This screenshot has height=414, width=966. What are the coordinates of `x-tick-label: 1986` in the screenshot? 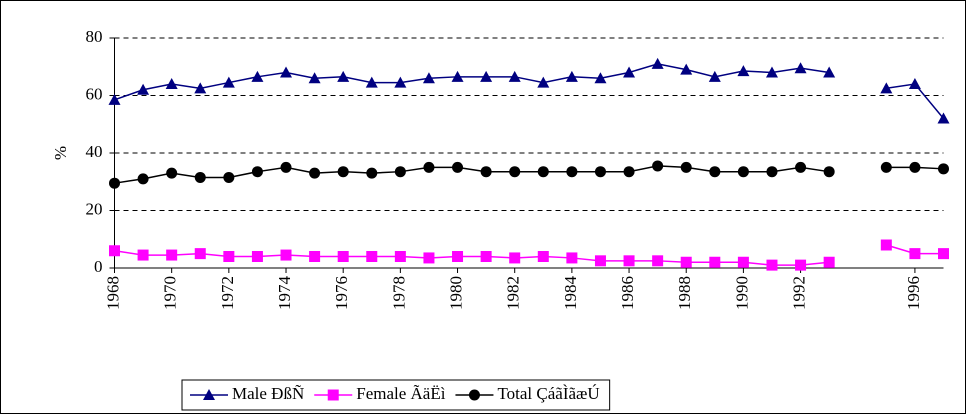 It's located at (627, 293).